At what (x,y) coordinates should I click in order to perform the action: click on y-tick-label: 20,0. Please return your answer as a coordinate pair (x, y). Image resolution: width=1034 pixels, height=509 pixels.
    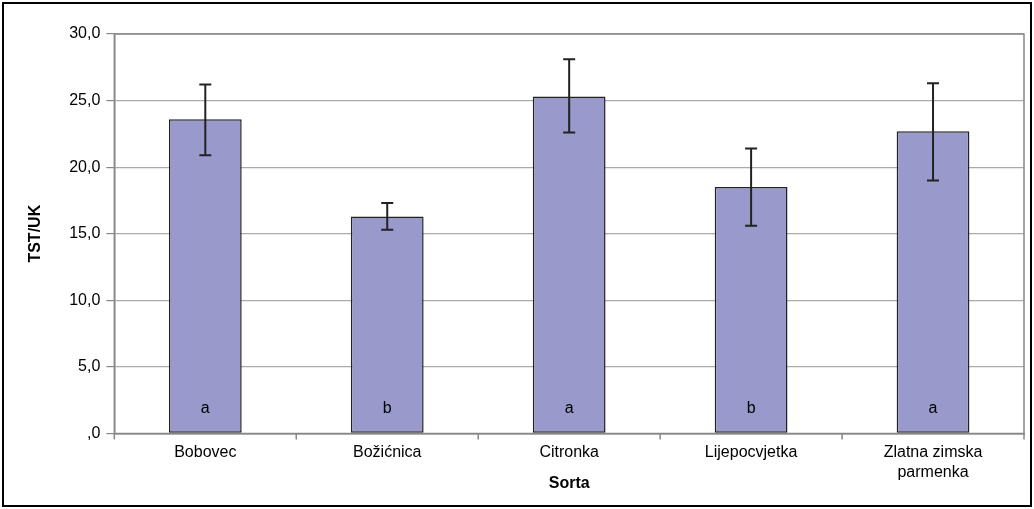
    Looking at the image, I should click on (85, 166).